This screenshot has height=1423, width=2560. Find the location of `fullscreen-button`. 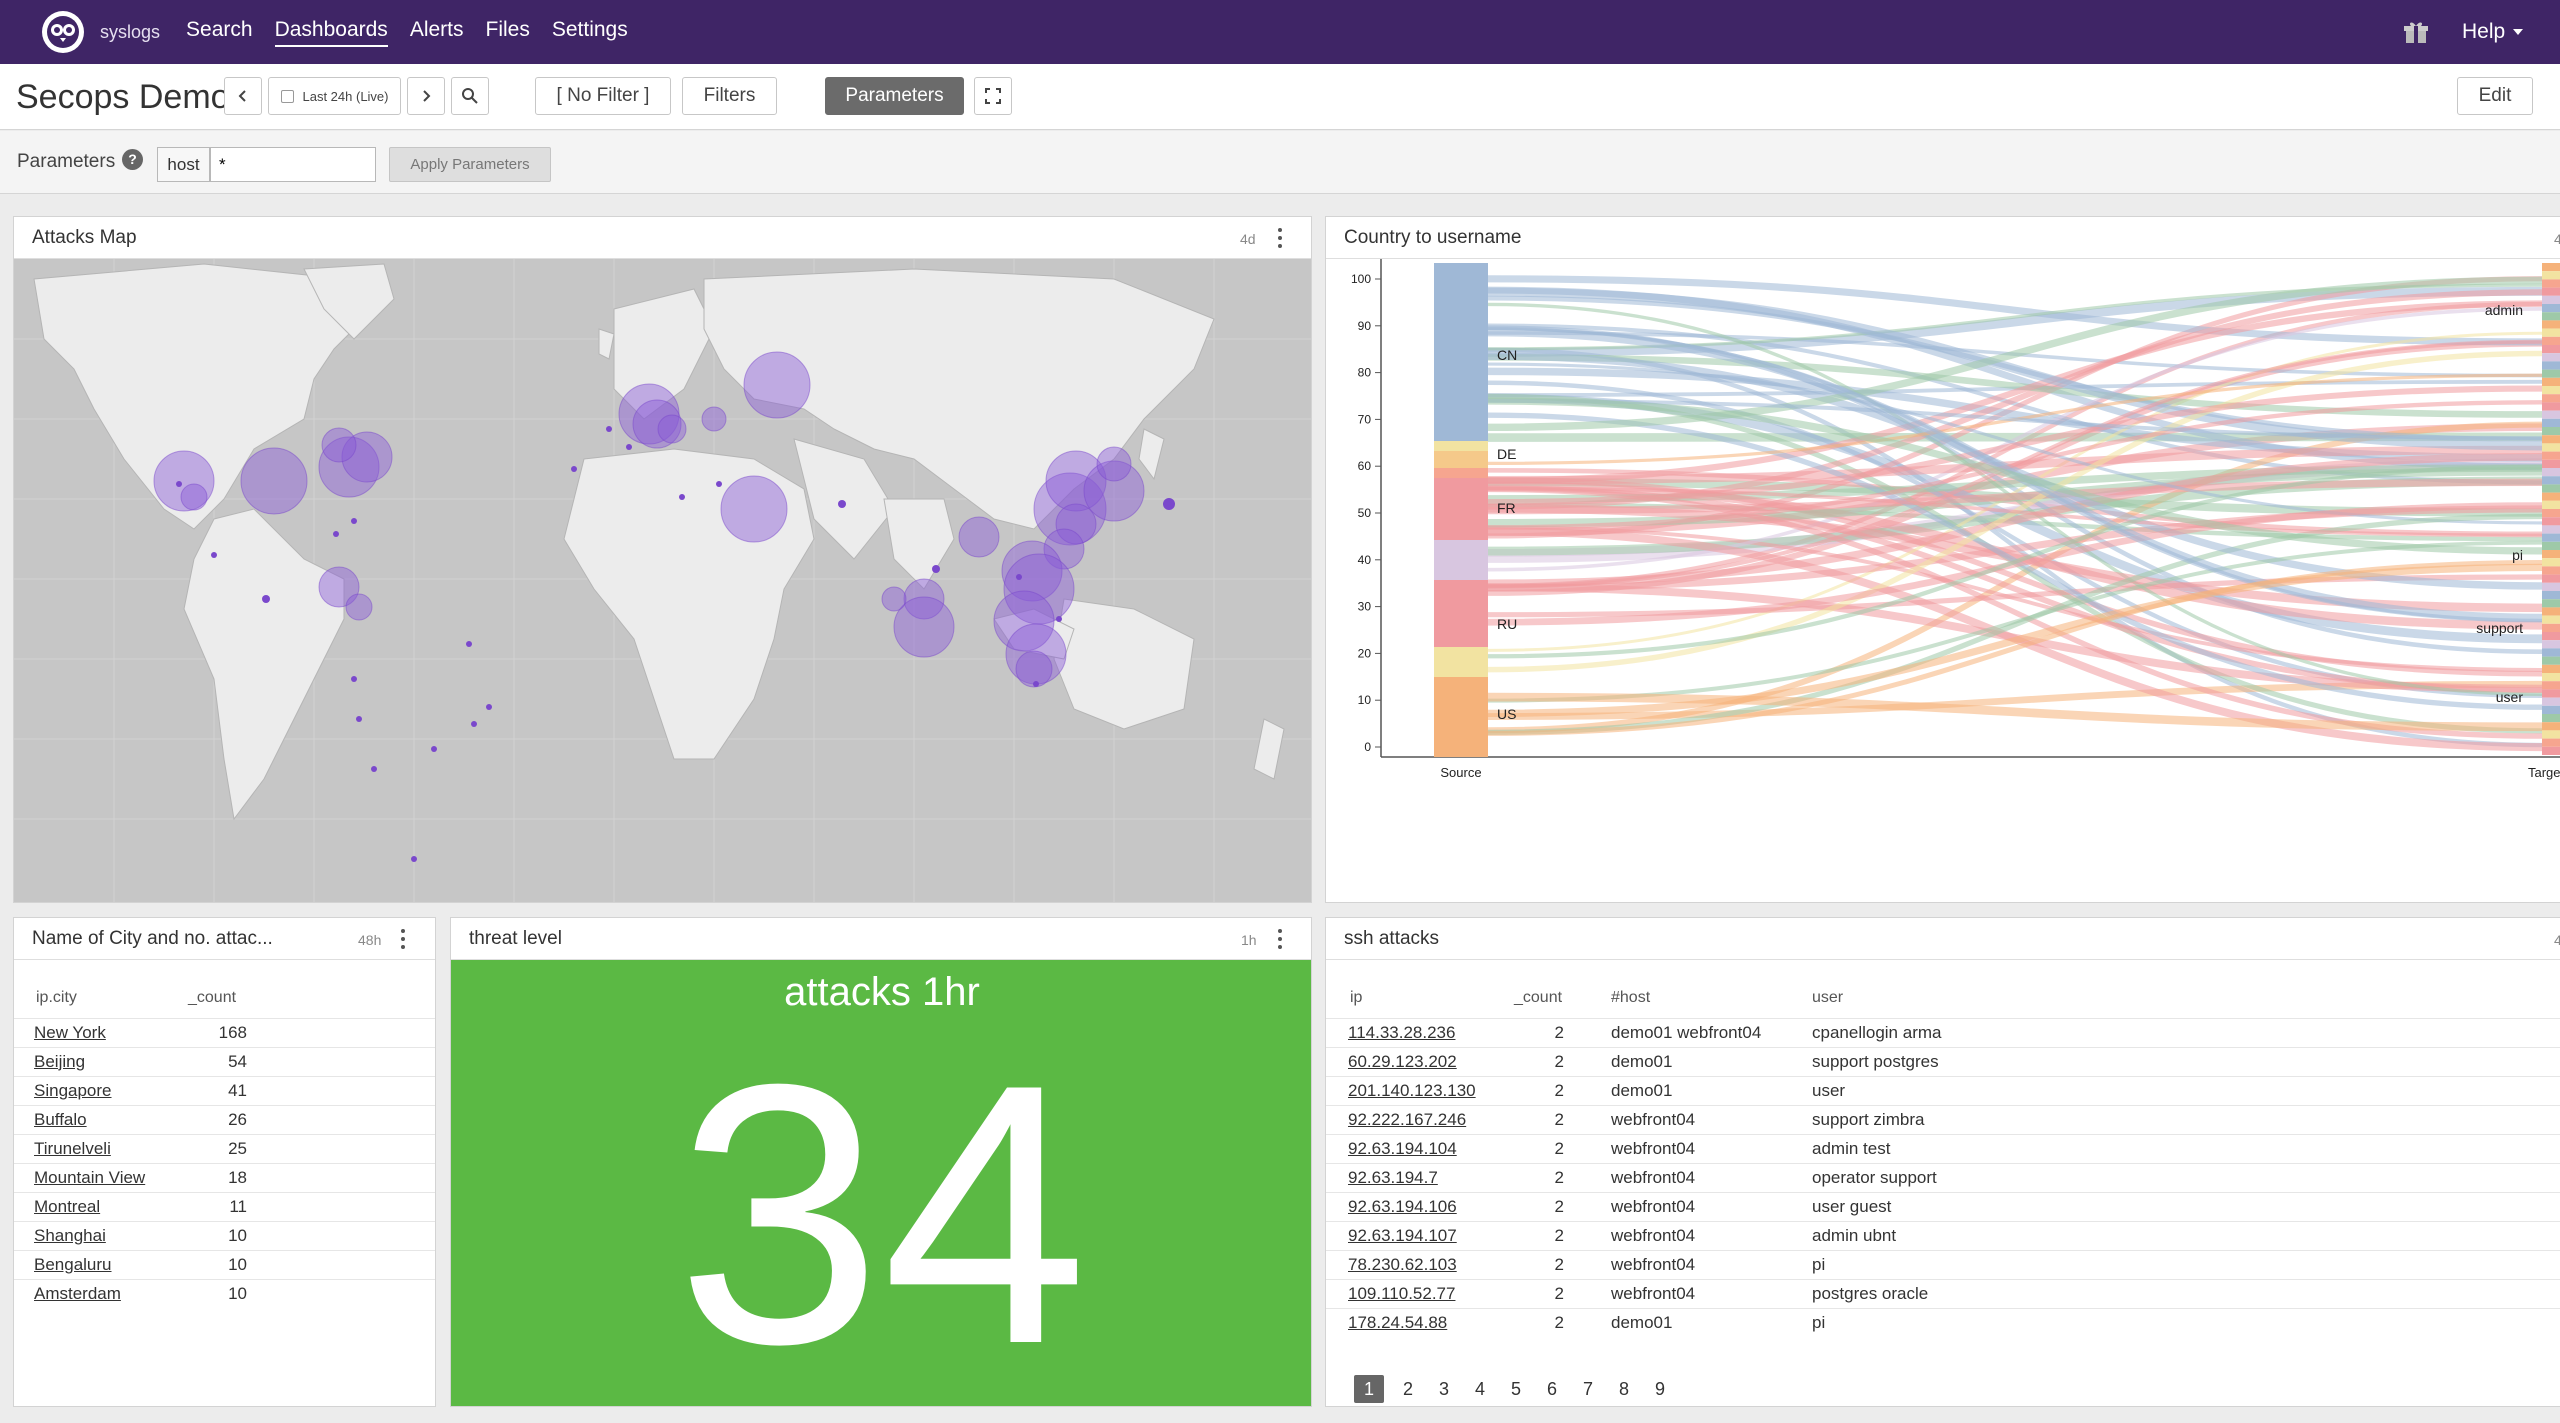

fullscreen-button is located at coordinates (993, 96).